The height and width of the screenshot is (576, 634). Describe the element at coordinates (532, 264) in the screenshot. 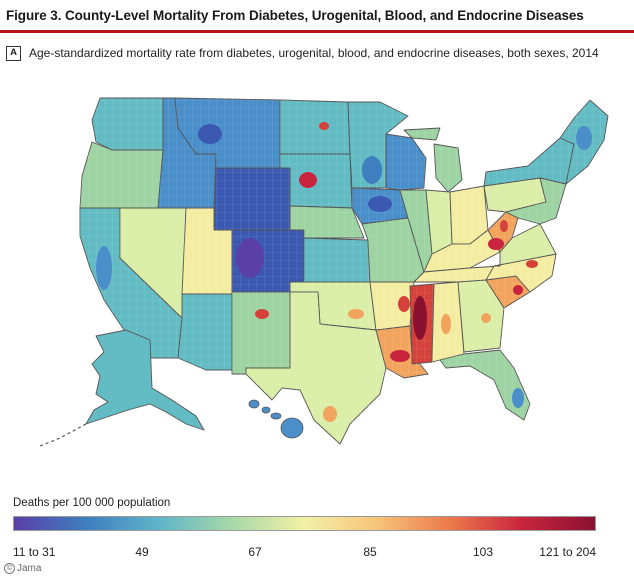

I see `hotspot-north-carolina` at that location.